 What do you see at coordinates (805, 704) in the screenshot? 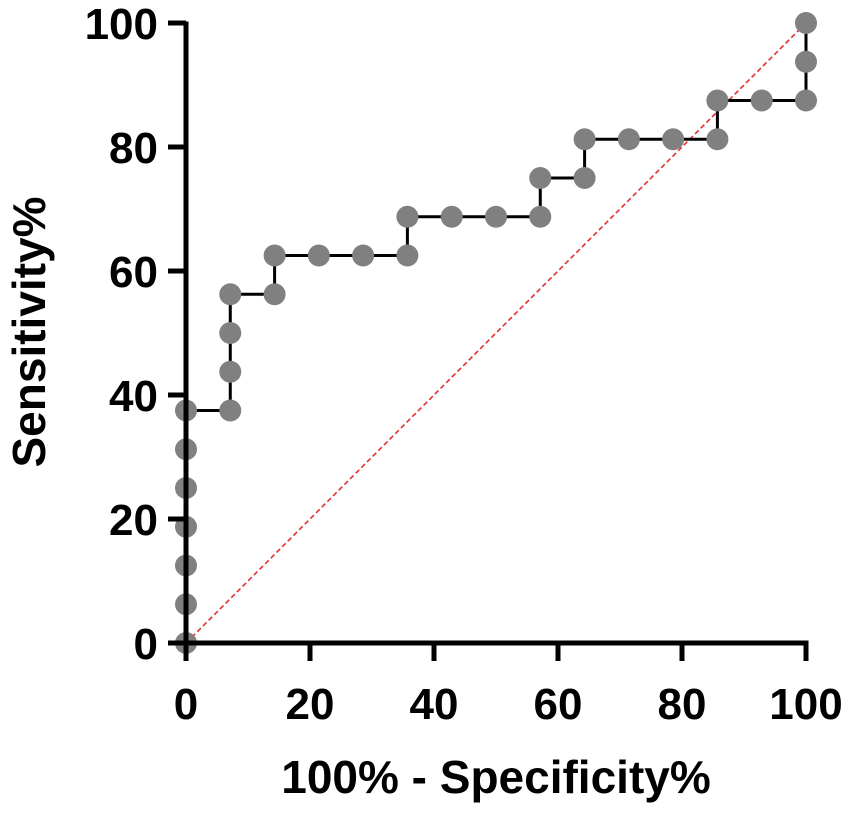
I see `x-tick-label: 100` at bounding box center [805, 704].